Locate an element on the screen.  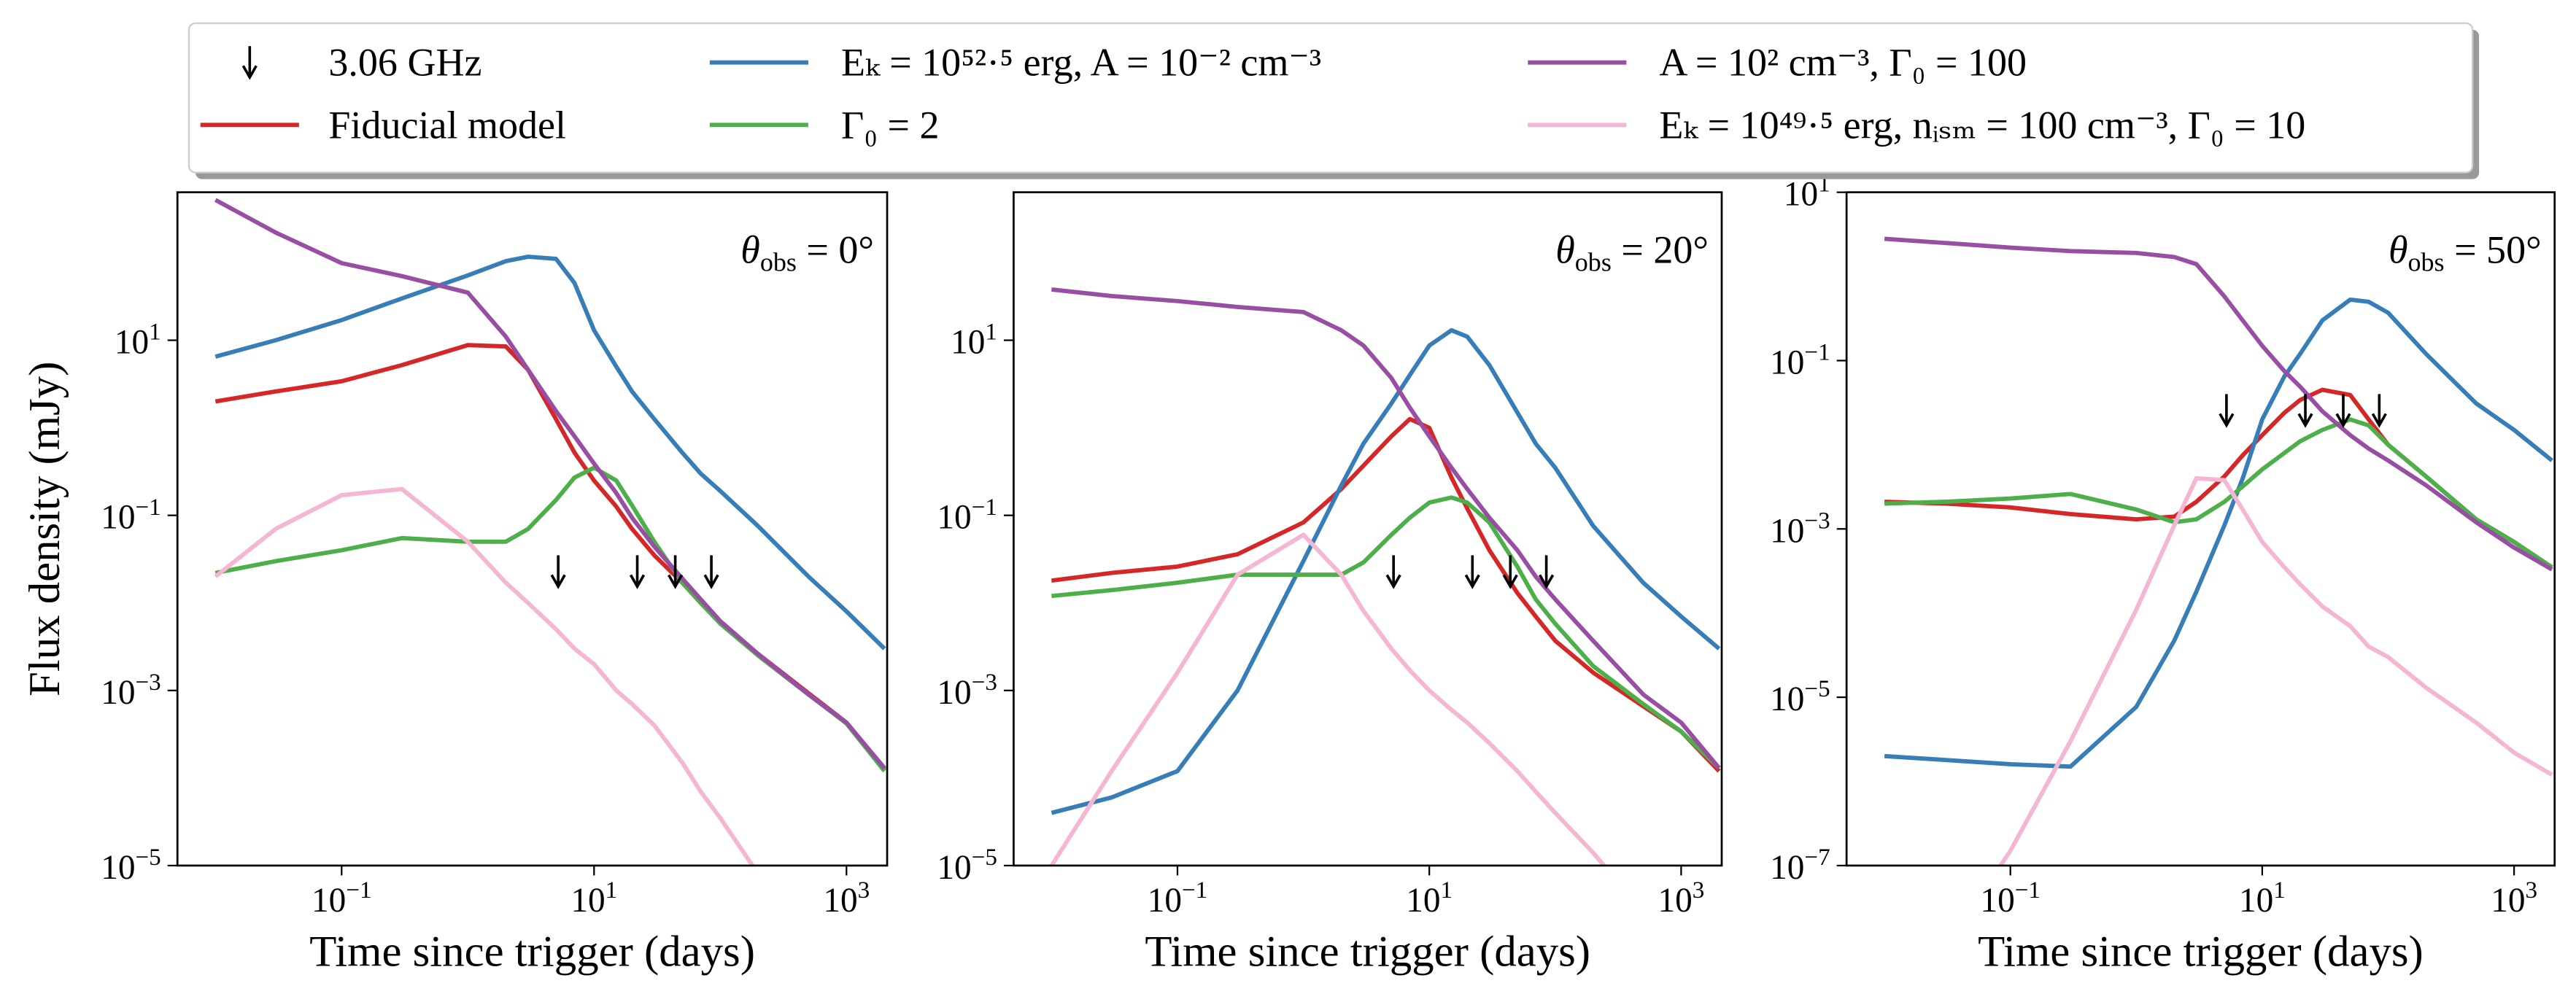
panel-annotation: θobs = 20° is located at coordinates (1632, 252).